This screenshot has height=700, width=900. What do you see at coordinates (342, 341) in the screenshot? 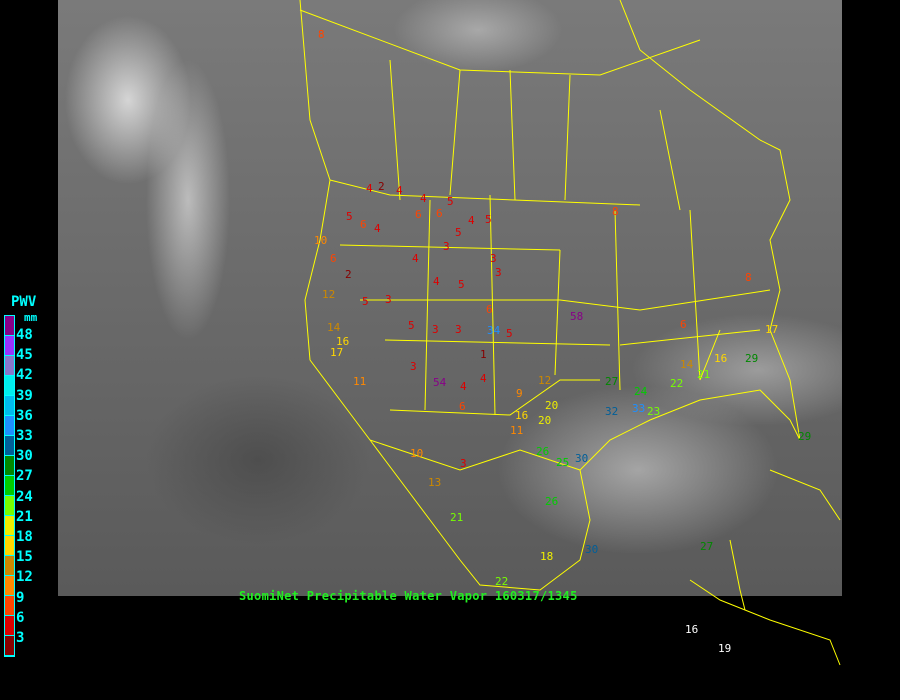
I see `station-pwv-value: 16` at bounding box center [342, 341].